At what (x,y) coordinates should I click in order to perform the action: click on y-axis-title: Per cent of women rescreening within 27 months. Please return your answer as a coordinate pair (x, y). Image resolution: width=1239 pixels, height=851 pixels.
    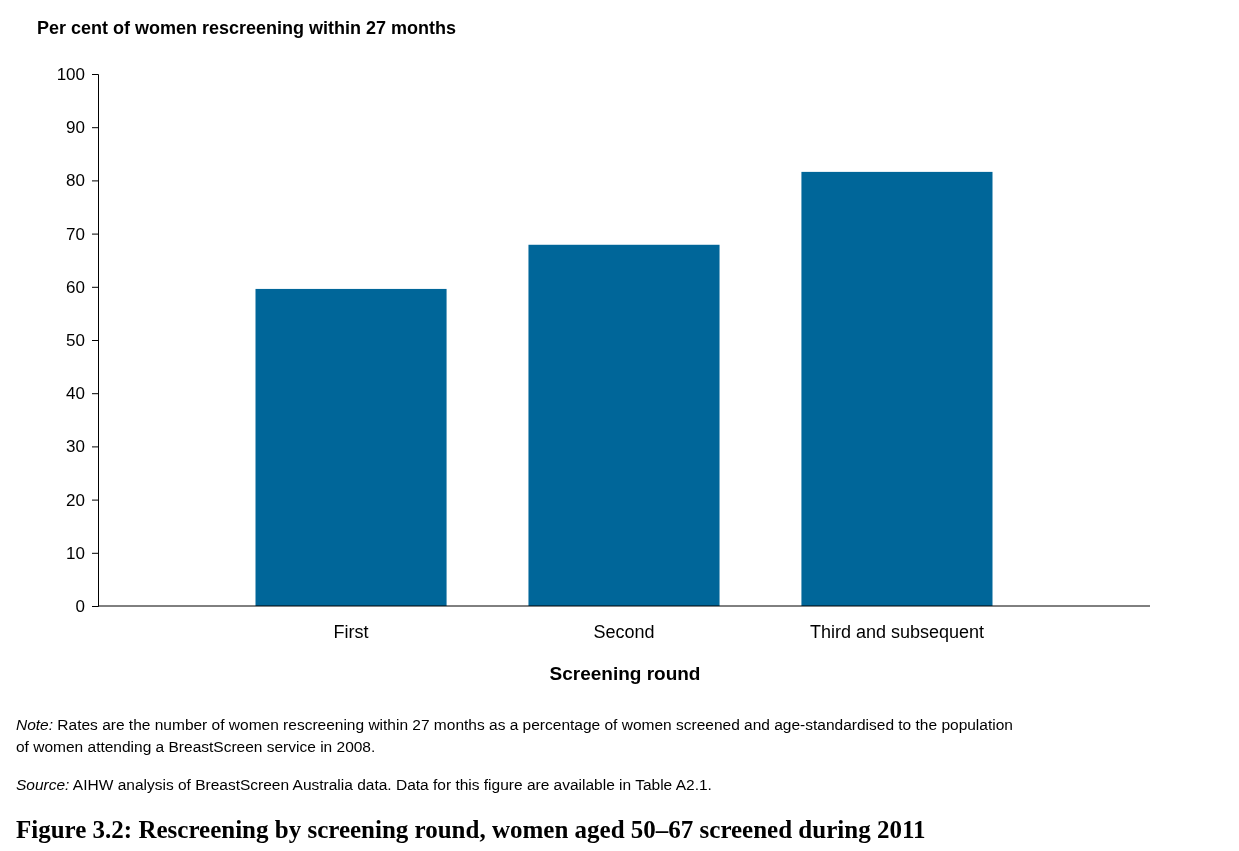
    Looking at the image, I should click on (247, 28).